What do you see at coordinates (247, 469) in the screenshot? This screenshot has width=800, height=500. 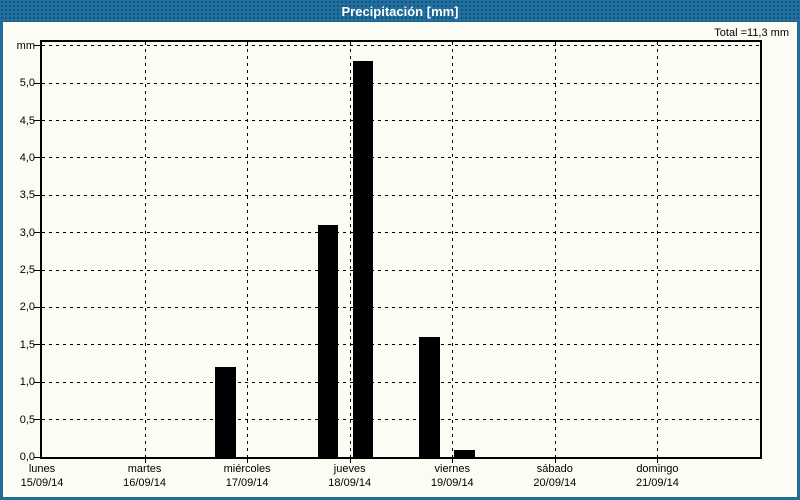 I see `day-name: miércoles` at bounding box center [247, 469].